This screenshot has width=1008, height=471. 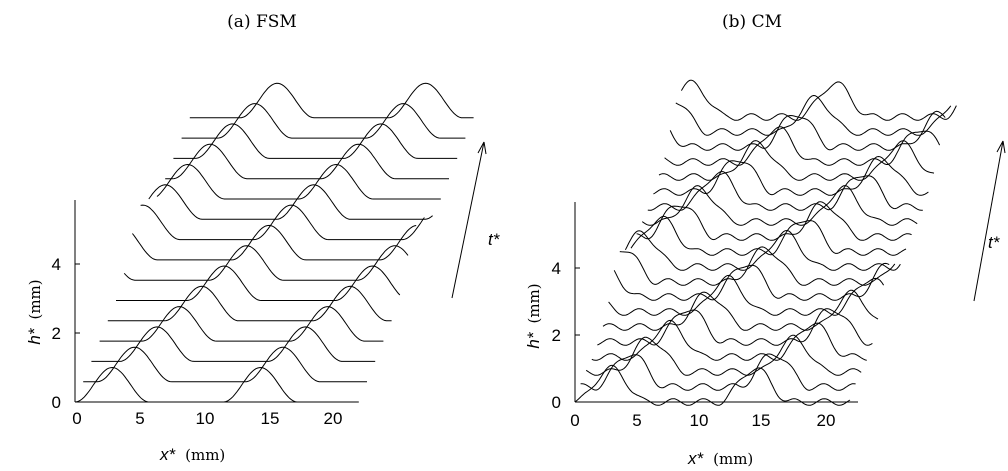 What do you see at coordinates (56, 402) in the screenshot?
I see `panel-a-y-tick-0: 0` at bounding box center [56, 402].